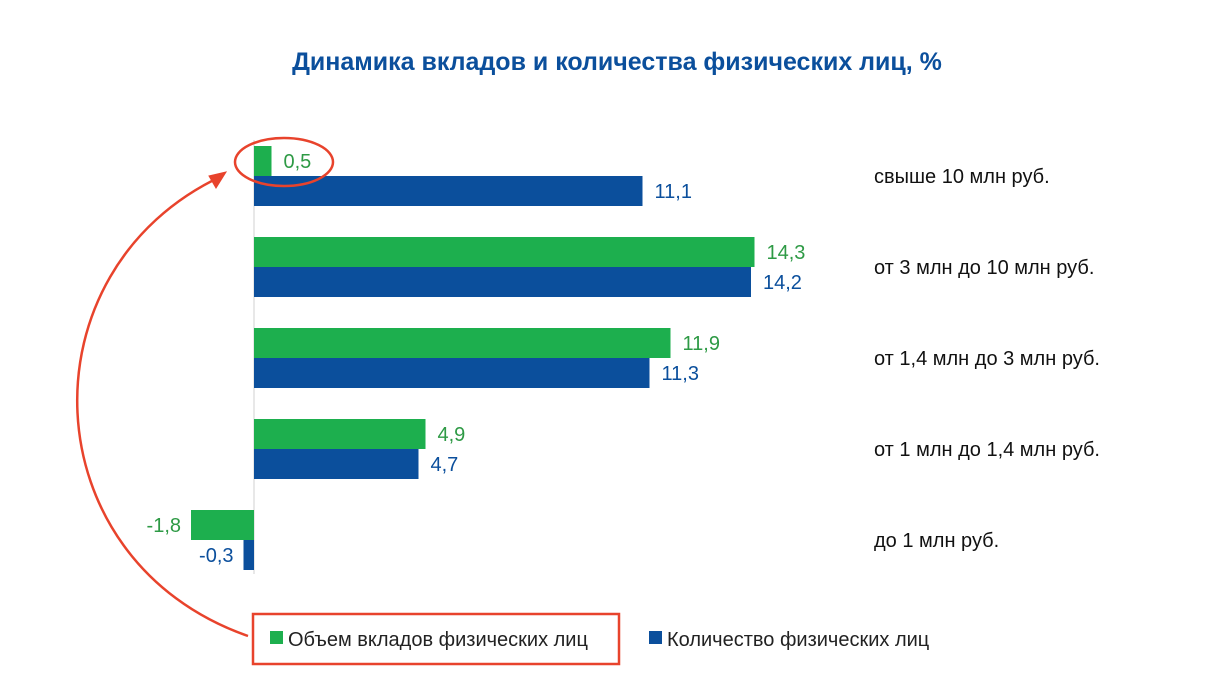  I want to click on category-label: от 3 млн до 10 млн руб., so click(984, 268).